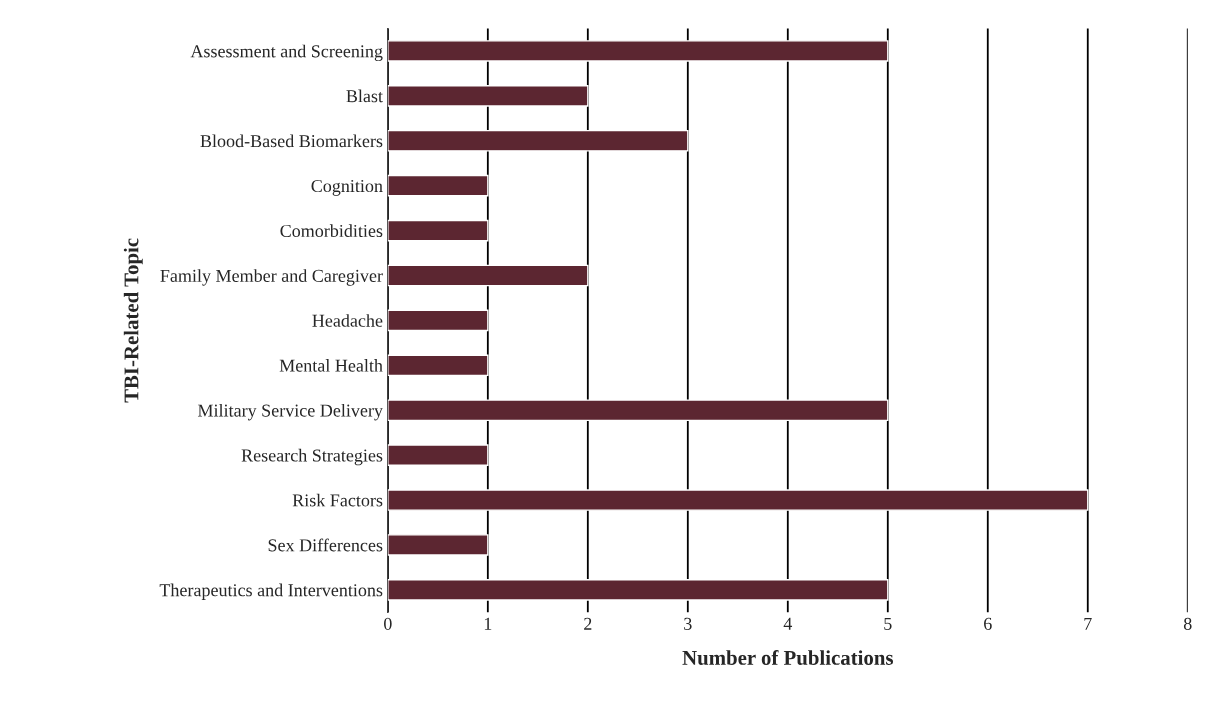  Describe the element at coordinates (133, 320) in the screenshot. I see `y-axis-title: TBI-Related Topic` at that location.